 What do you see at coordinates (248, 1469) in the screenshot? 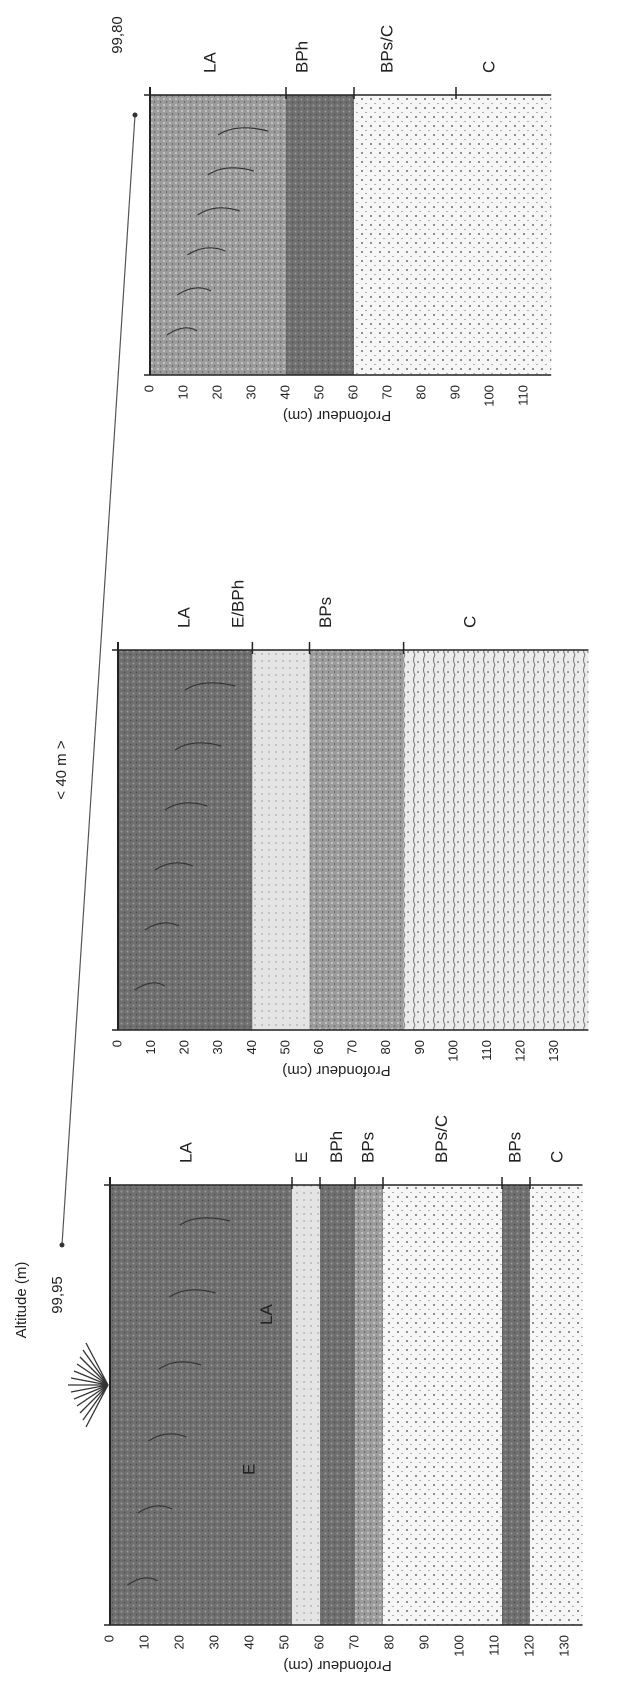
I see `inset-label: E` at bounding box center [248, 1469].